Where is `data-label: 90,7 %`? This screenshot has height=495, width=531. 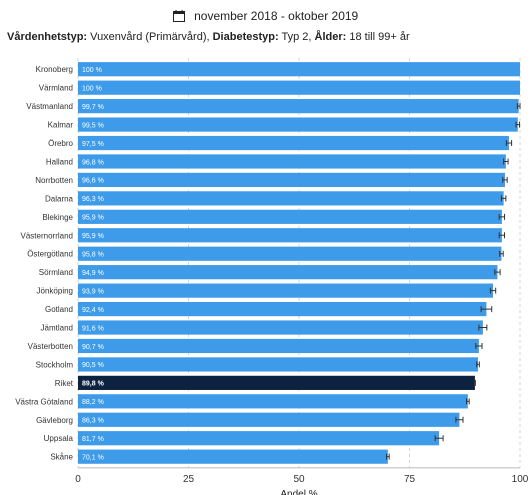
data-label: 90,7 % is located at coordinates (93, 347).